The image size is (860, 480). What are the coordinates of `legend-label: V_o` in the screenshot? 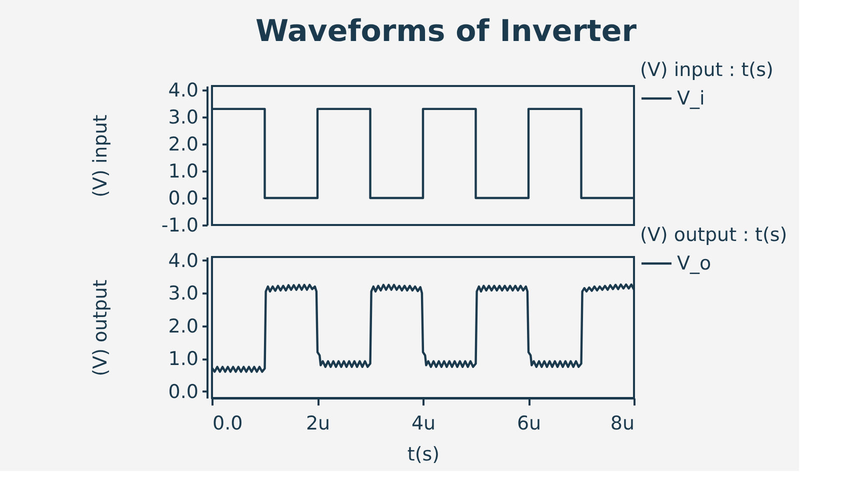 It's located at (694, 263).